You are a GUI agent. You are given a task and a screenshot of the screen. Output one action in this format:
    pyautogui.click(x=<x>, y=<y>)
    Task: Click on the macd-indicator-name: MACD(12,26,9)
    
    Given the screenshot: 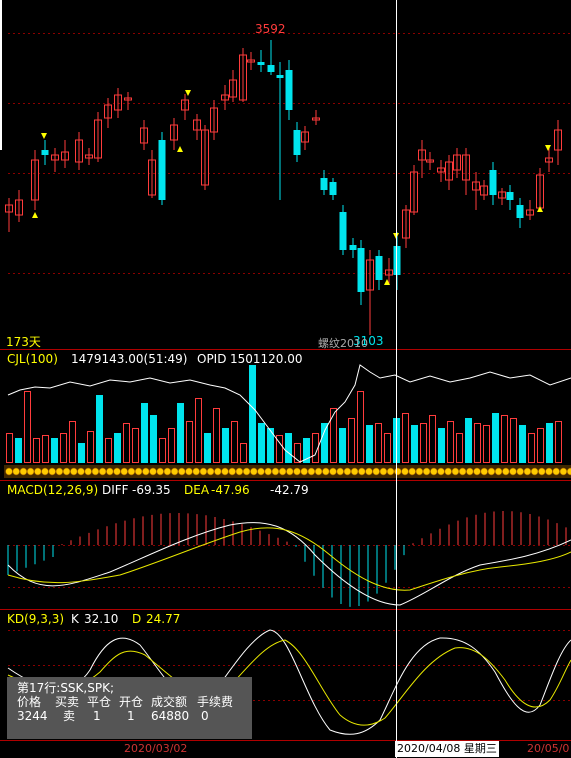 What is the action you would take?
    pyautogui.click(x=53, y=490)
    